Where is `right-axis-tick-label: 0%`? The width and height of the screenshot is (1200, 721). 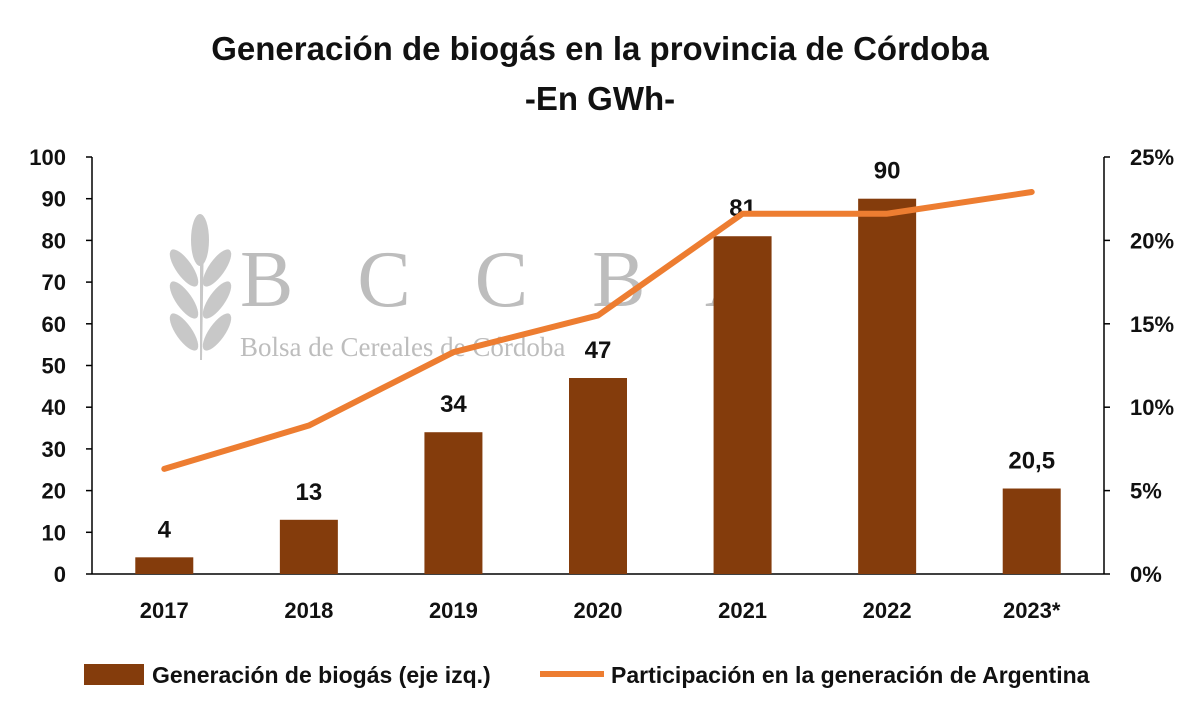
right-axis-tick-label: 0% is located at coordinates (1146, 574).